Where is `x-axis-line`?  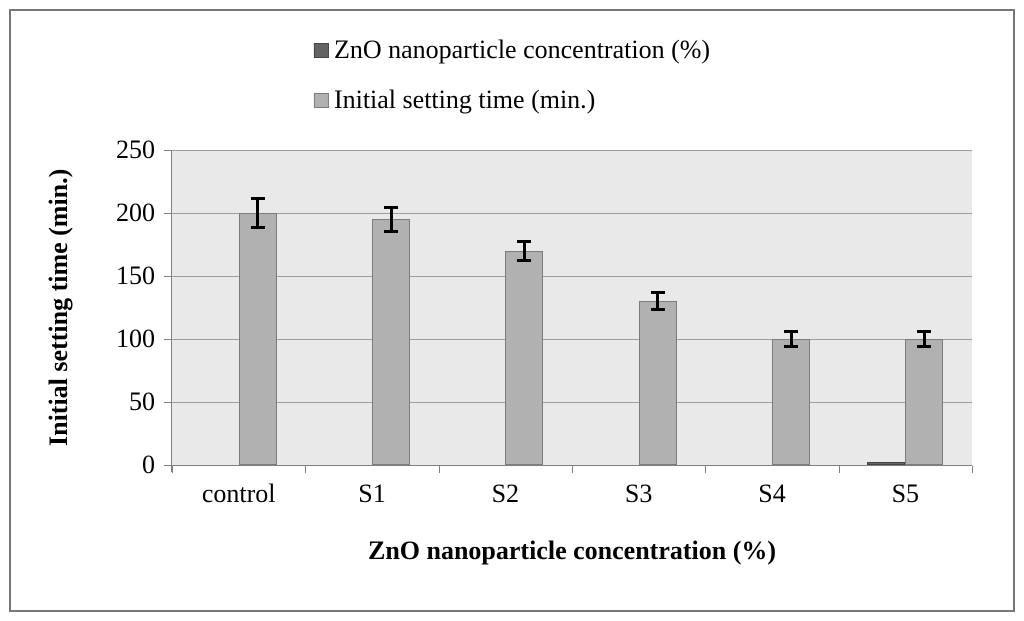
x-axis-line is located at coordinates (571, 465).